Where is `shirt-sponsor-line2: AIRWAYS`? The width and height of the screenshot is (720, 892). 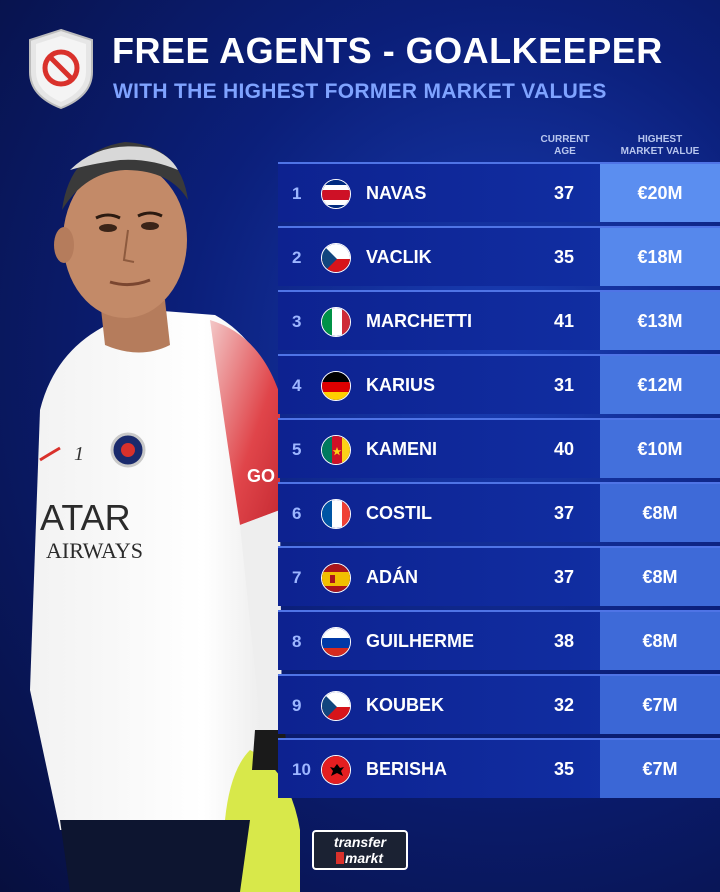 shirt-sponsor-line2: AIRWAYS is located at coordinates (94, 550).